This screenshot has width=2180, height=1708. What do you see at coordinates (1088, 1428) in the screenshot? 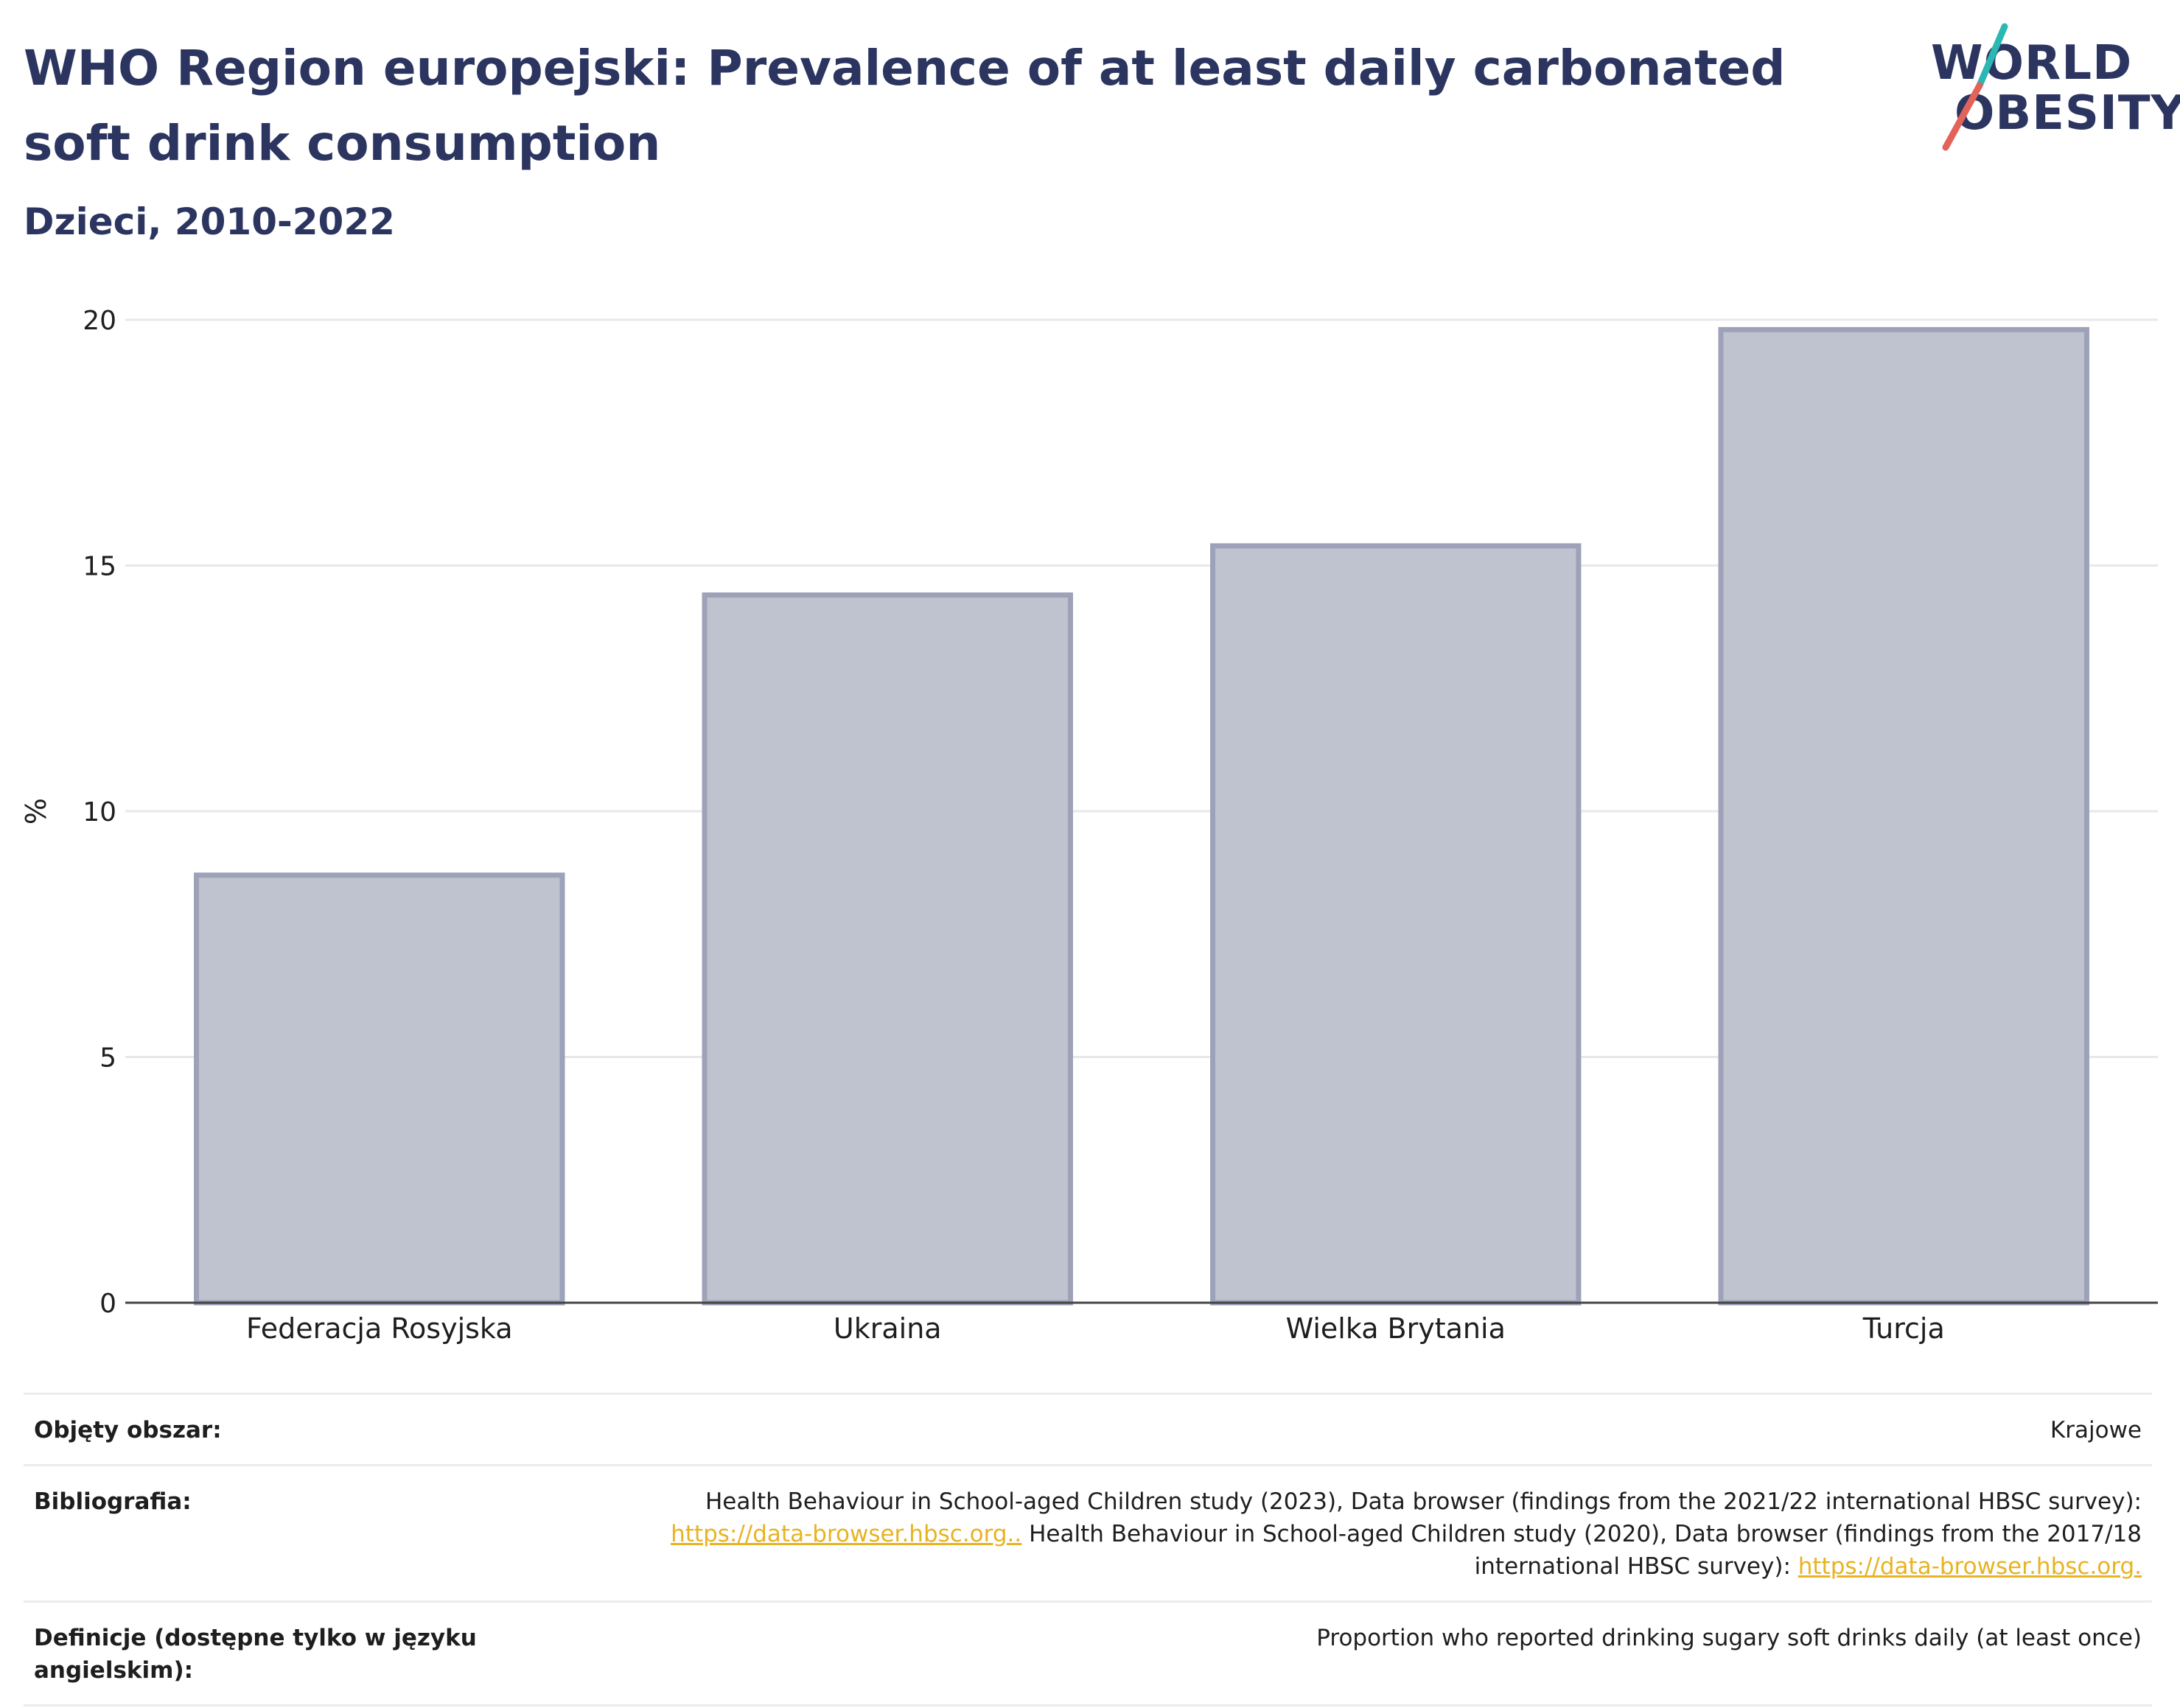
I see `coverage-row: Objęty obszar: Krajowe` at bounding box center [1088, 1428].